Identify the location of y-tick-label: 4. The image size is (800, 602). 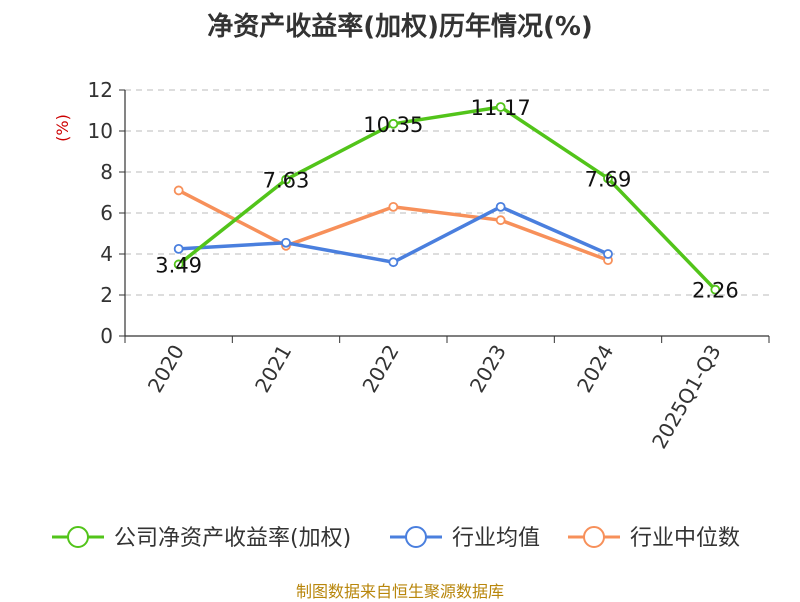
(106, 254).